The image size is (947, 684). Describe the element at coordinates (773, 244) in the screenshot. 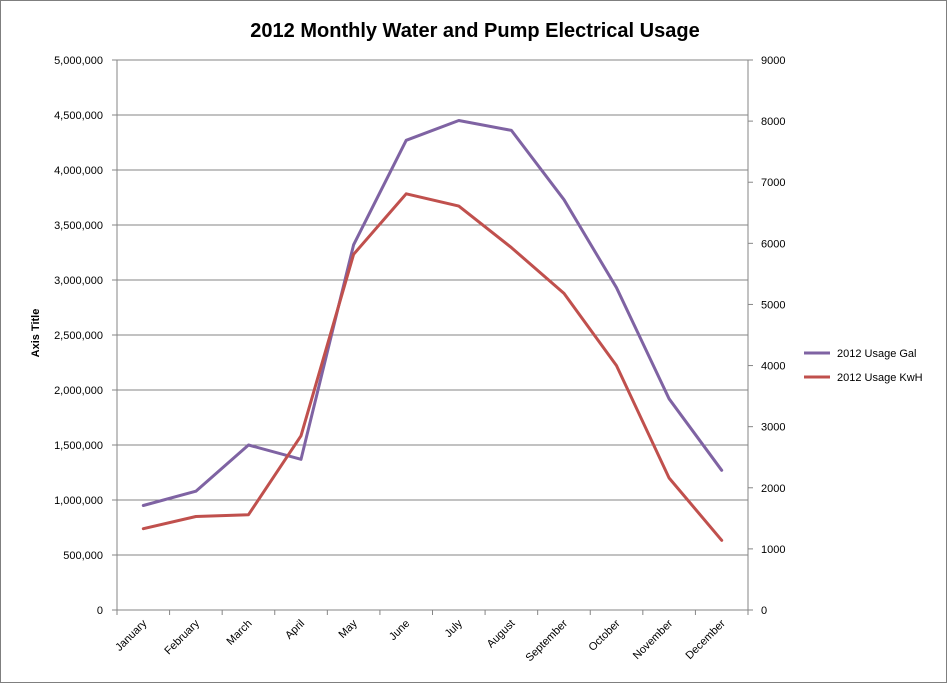

I see `right-tick-label: 6000` at that location.